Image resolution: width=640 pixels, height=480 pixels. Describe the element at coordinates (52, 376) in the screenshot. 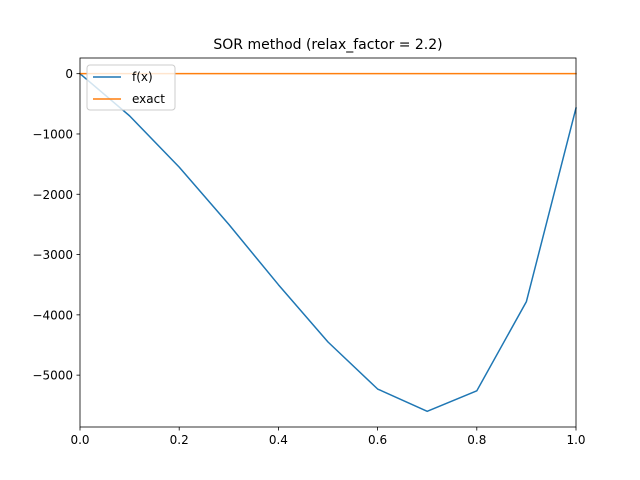

I see `y-tick-label: −5000` at that location.